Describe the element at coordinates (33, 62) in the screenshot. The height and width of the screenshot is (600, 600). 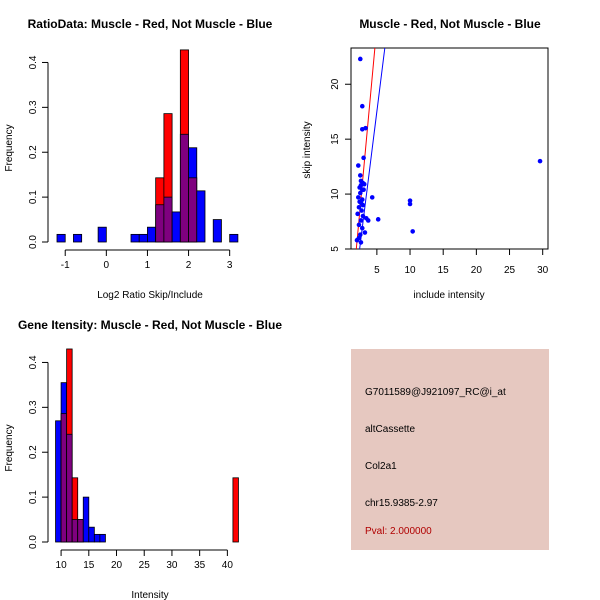
I see `ratio-y-tick-label-4: 0.4` at that location.